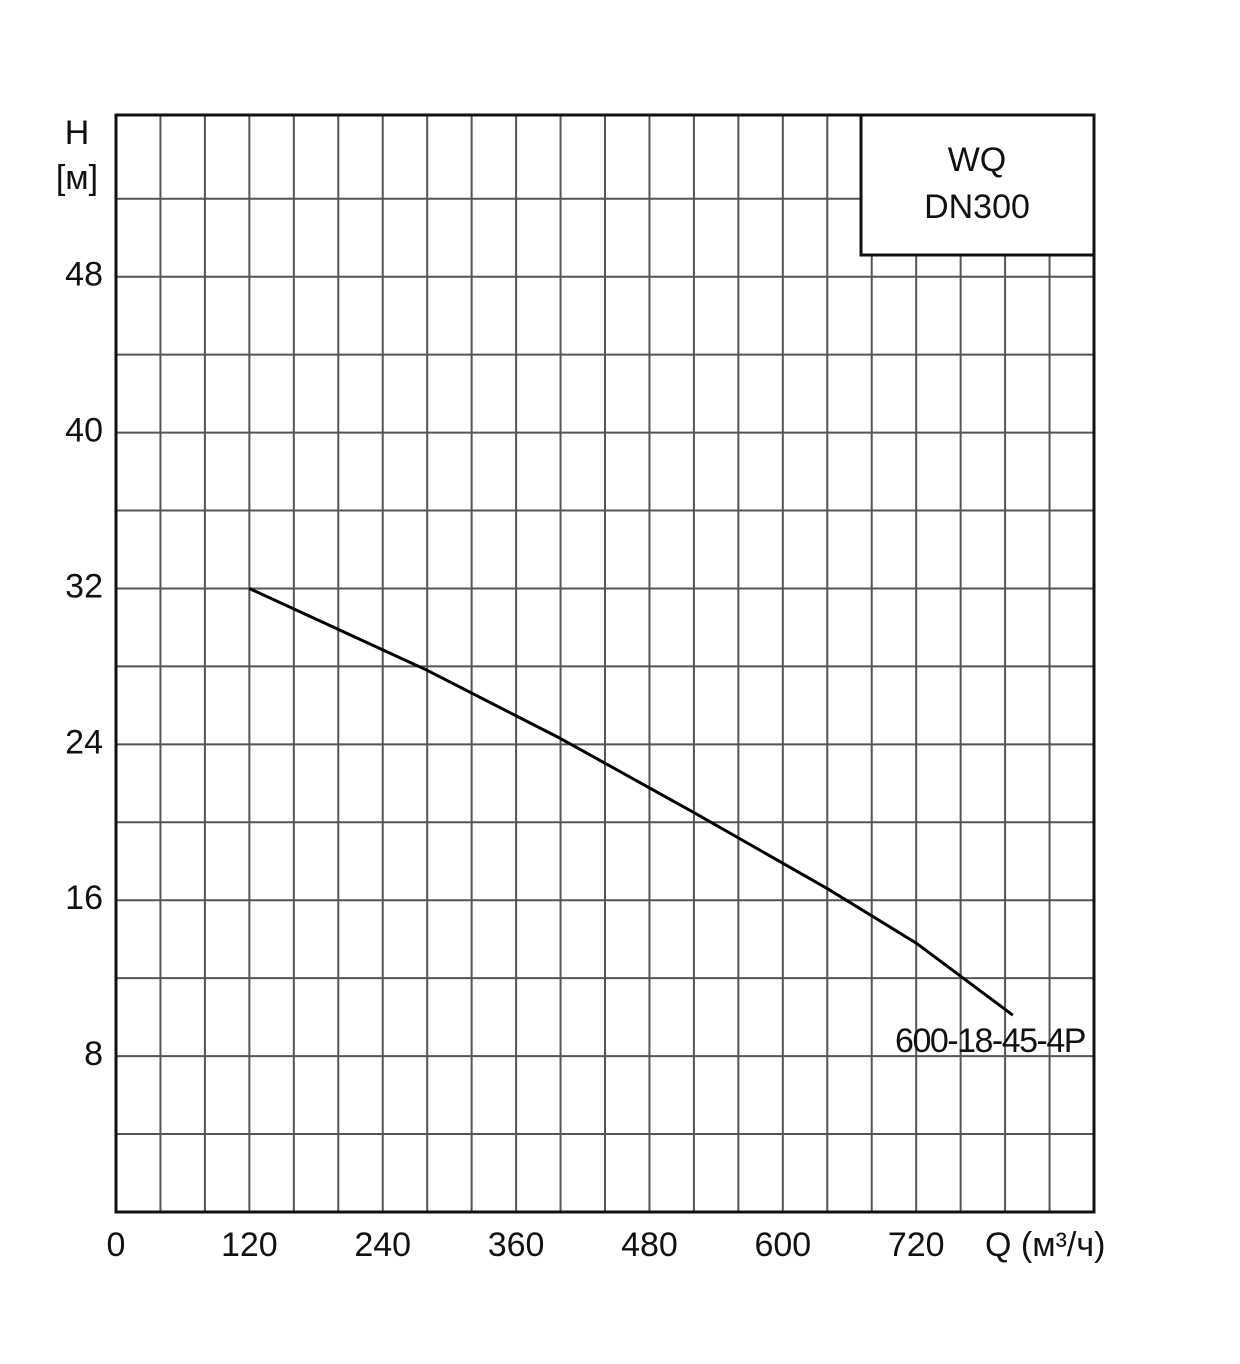  Describe the element at coordinates (977, 207) in the screenshot. I see `chart-title: DN300` at that location.